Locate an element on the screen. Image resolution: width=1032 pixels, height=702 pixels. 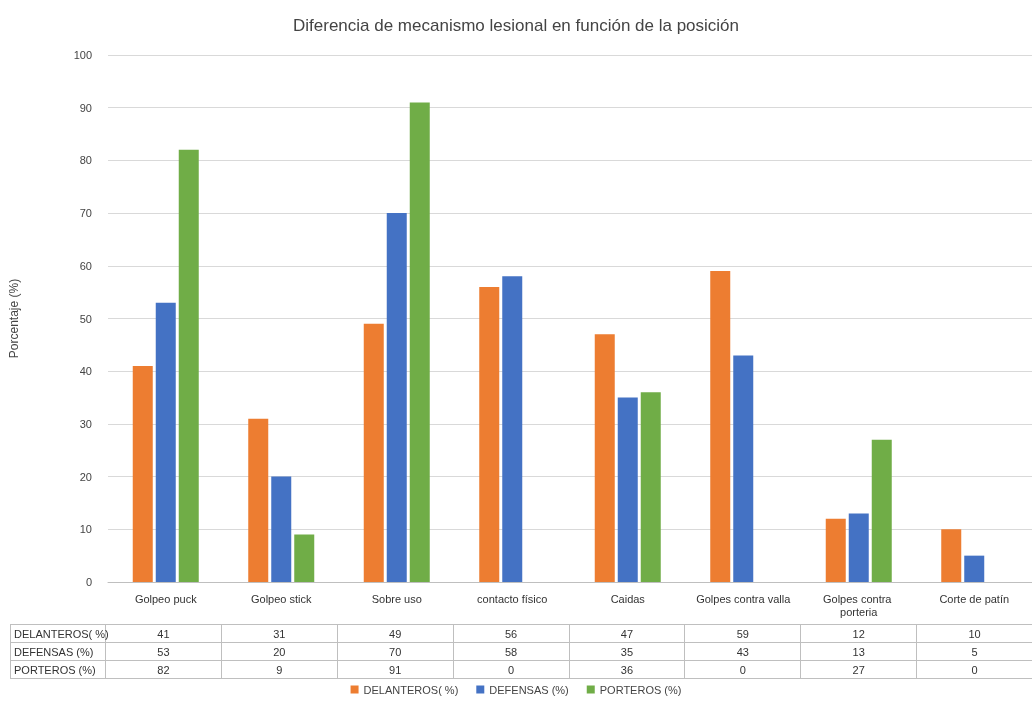
x-tick-label: Sobre uso is located at coordinates (396, 598).